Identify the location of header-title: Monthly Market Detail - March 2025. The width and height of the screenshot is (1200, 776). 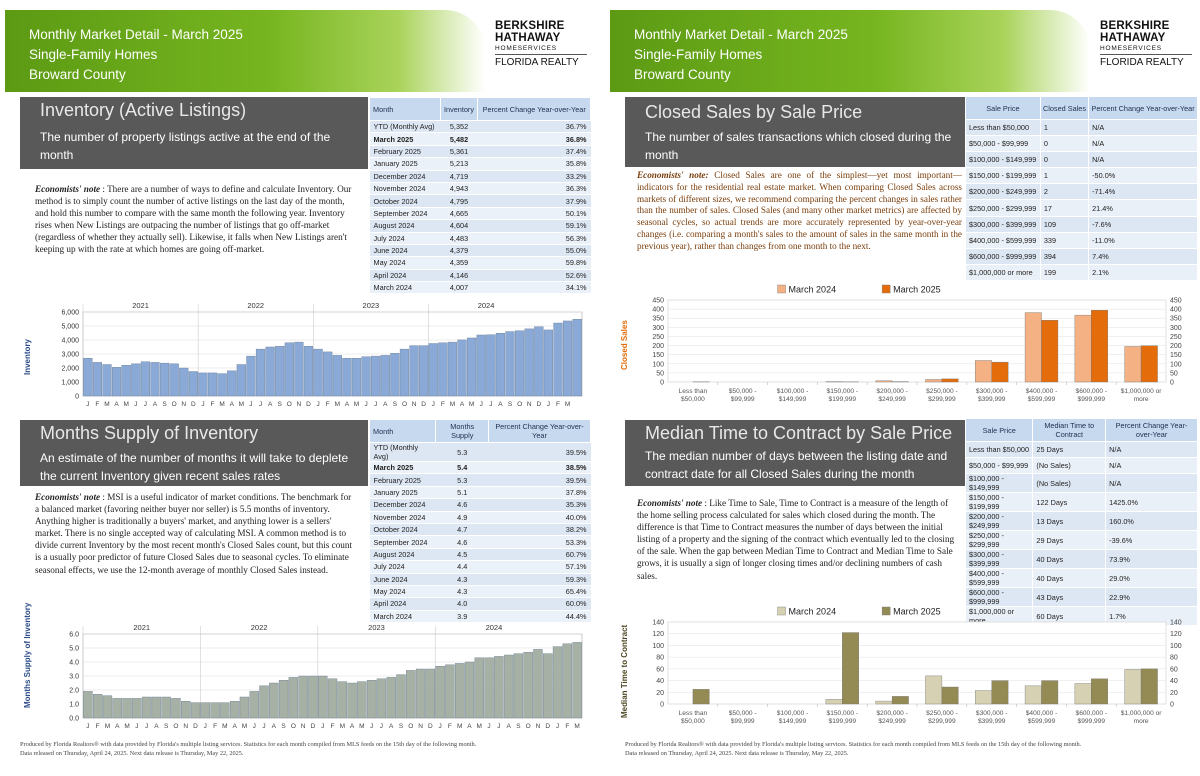
(741, 34).